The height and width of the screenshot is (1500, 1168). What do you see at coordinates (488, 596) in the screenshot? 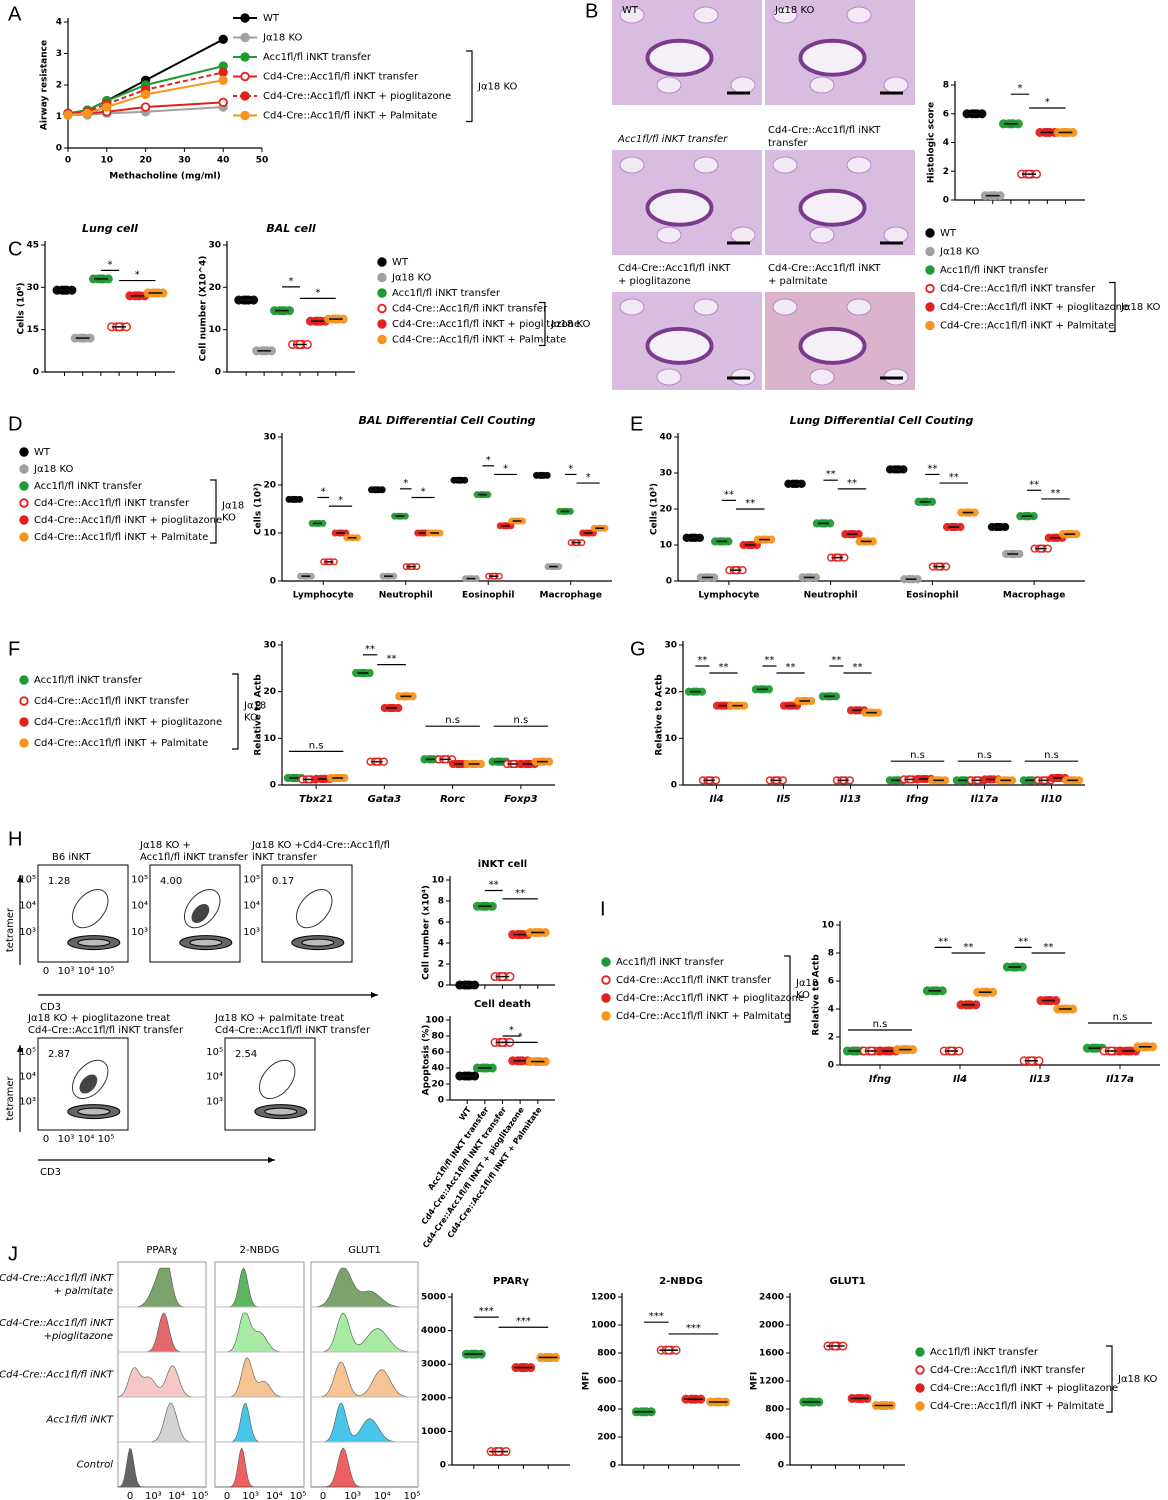
I see `x-tick-label: Eosinophil` at bounding box center [488, 596].